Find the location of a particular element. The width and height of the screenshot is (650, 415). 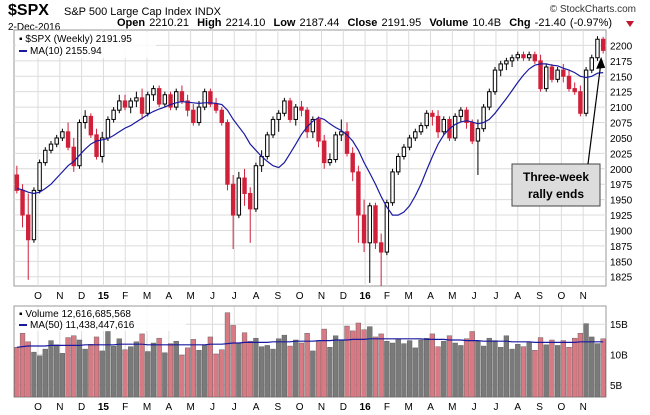

low-label: Low is located at coordinates (284, 23).